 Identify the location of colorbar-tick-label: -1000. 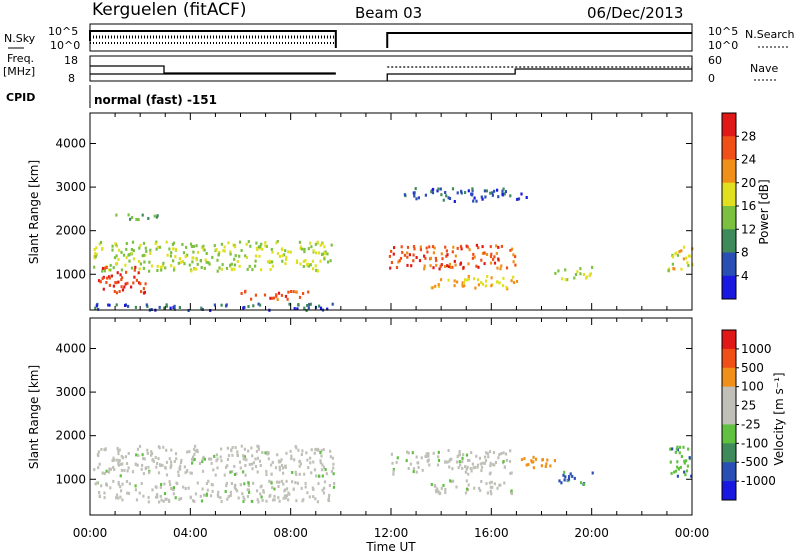
(758, 481).